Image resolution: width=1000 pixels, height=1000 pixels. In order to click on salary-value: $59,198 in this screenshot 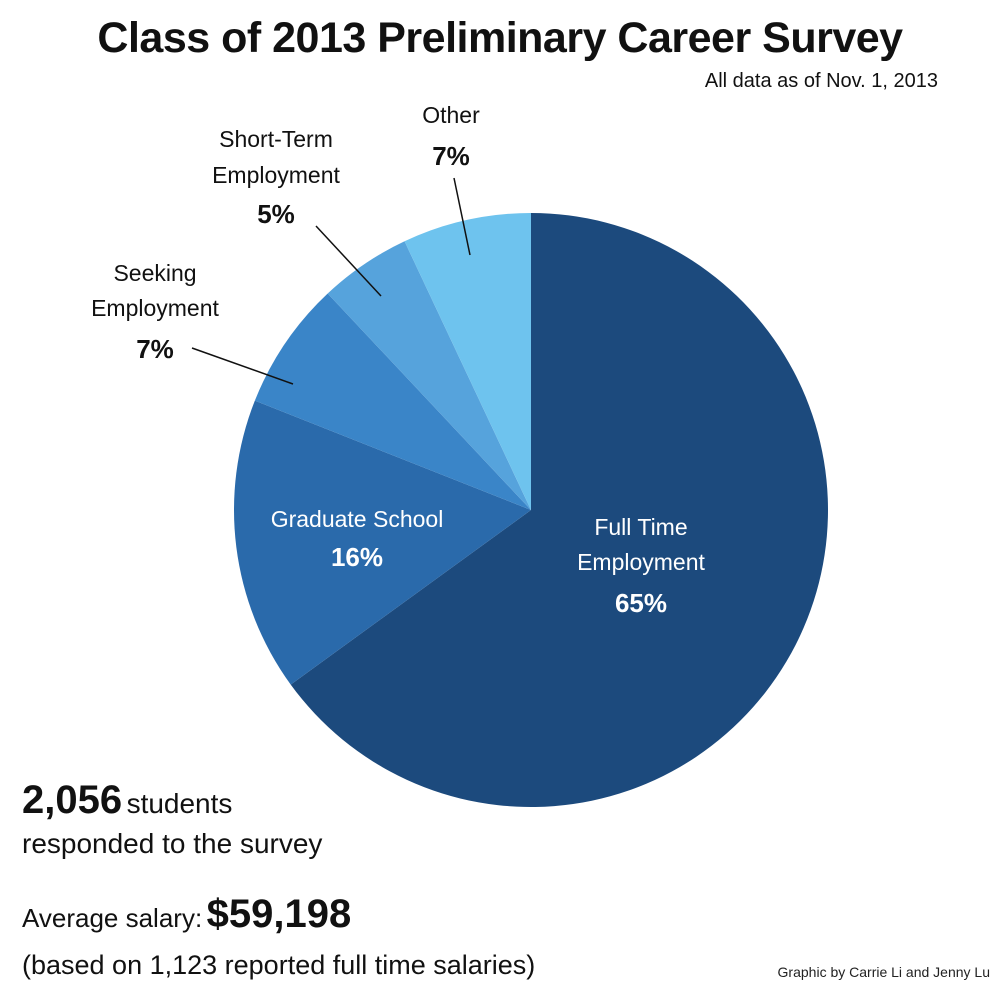, I will do `click(279, 914)`.